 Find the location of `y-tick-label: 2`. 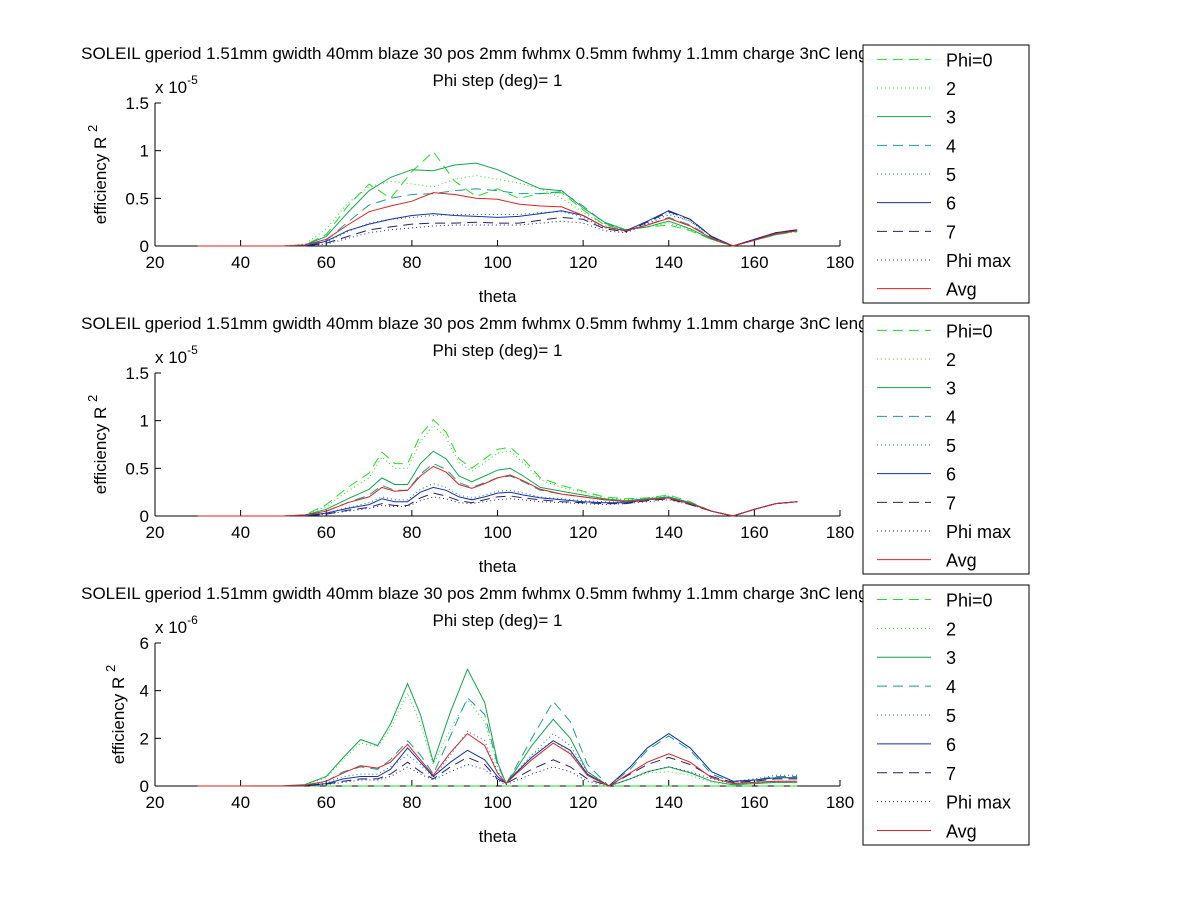

y-tick-label: 2 is located at coordinates (144, 738).